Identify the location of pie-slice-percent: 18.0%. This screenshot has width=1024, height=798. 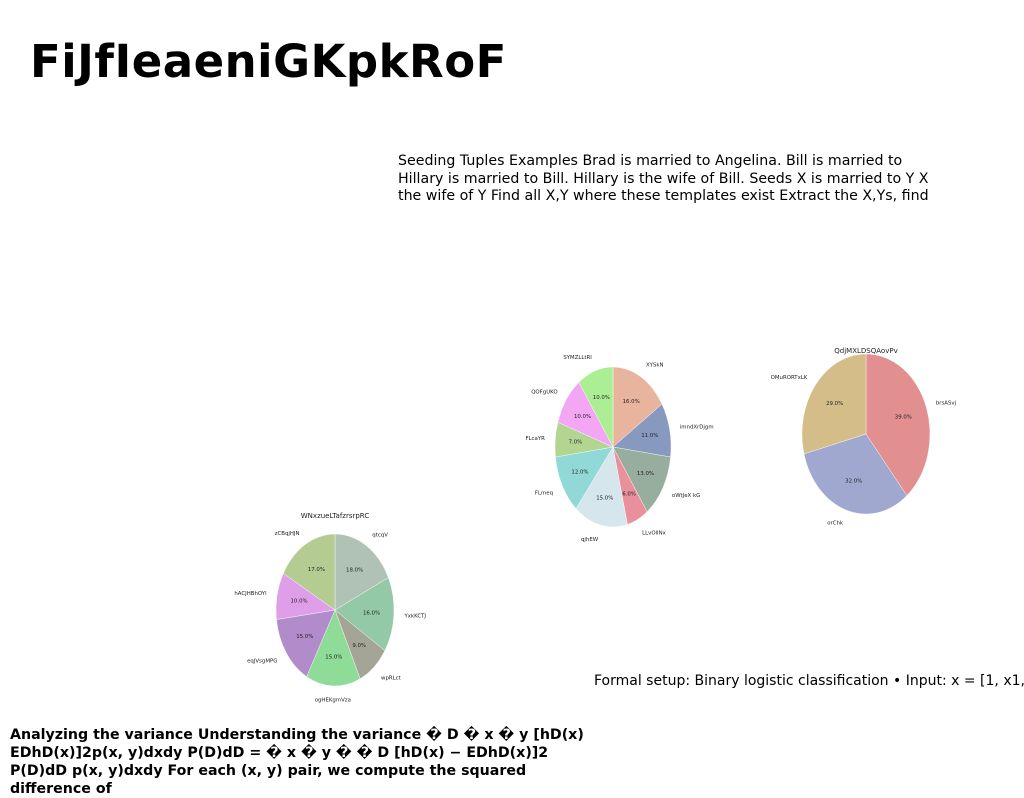
(354, 571).